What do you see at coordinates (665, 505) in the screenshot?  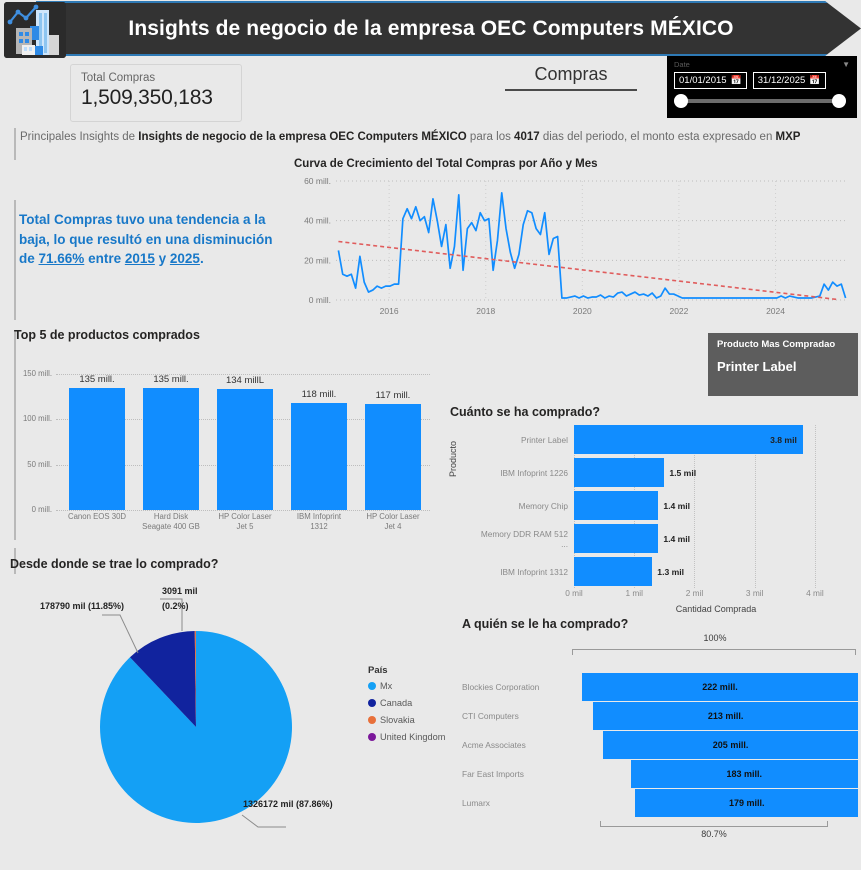 I see `qty-row: Memory Chip 1.4 mil` at bounding box center [665, 505].